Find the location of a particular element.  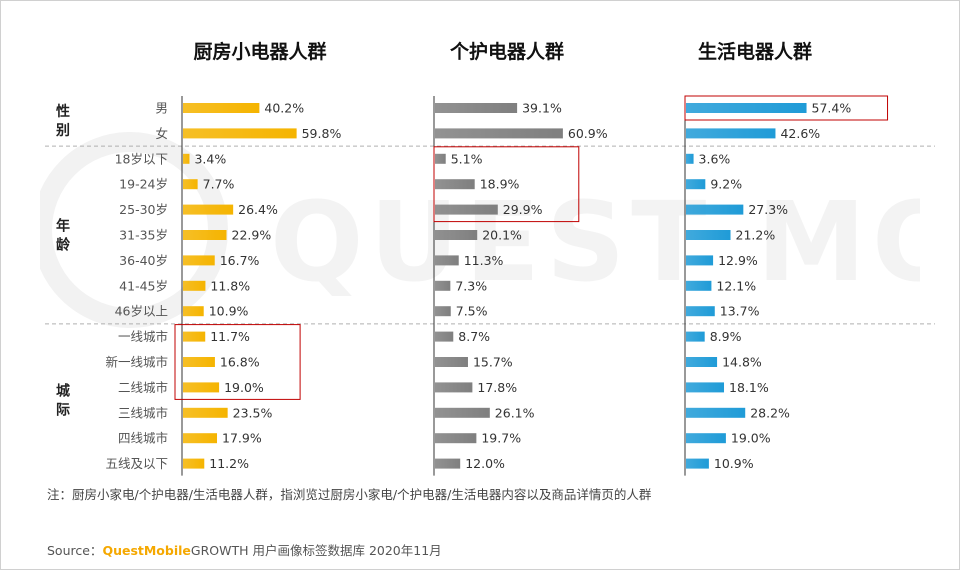

data-label: 16.8% is located at coordinates (240, 362).